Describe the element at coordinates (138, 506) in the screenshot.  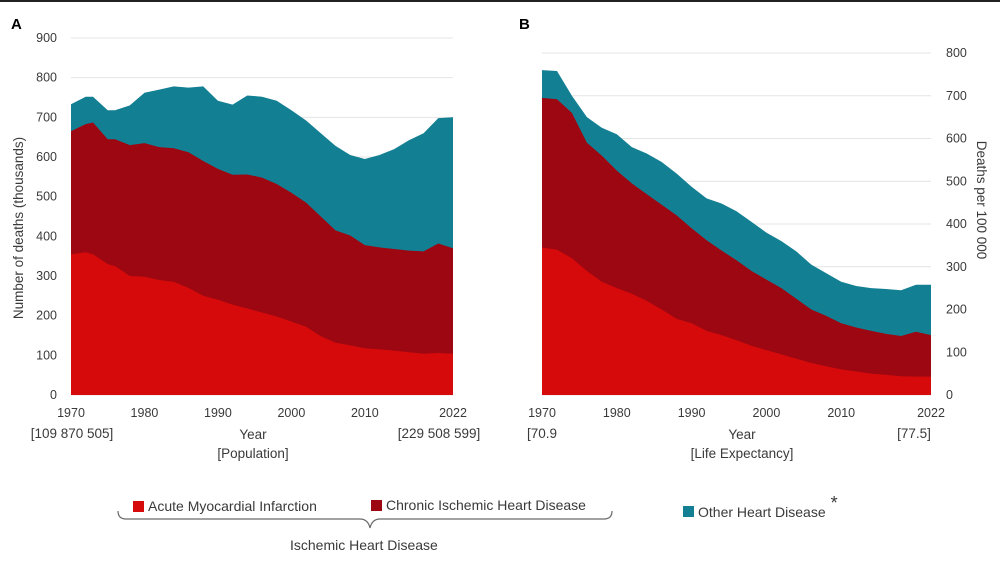
I see `legend-acute-swatch` at that location.